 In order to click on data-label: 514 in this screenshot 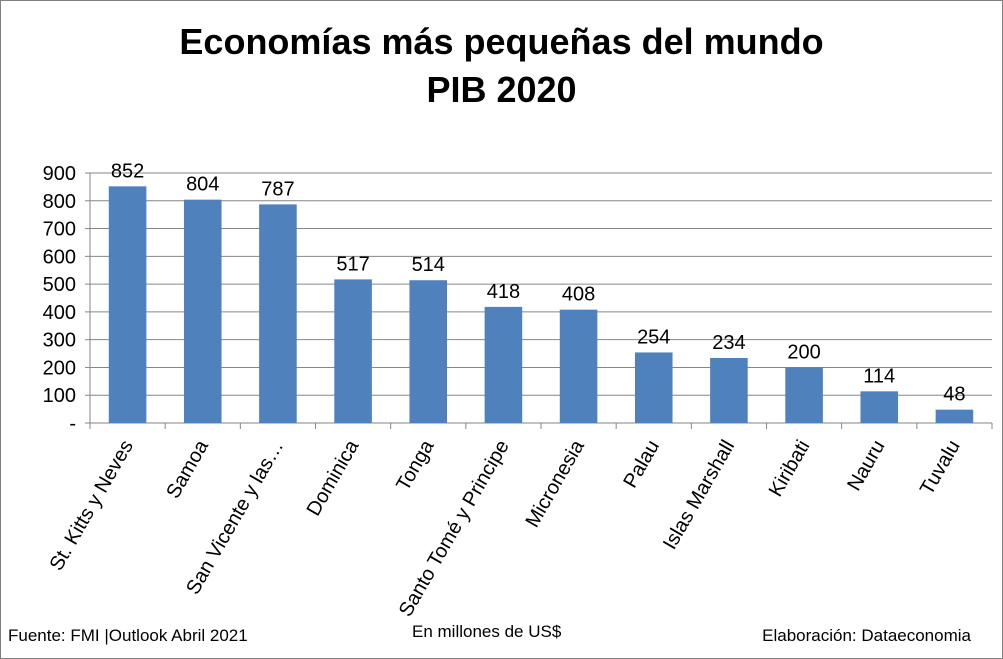, I will do `click(428, 265)`.